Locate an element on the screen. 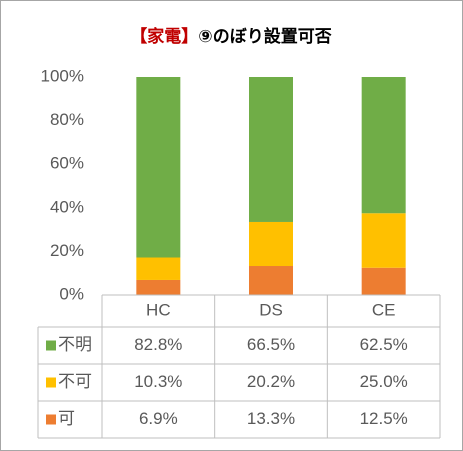 This screenshot has width=463, height=451. data-label: 20.2% is located at coordinates (271, 381).